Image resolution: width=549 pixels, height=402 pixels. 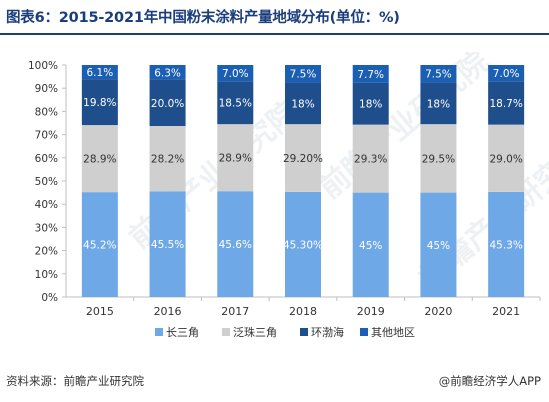 I want to click on data-label: 6.3%, so click(x=167, y=73).